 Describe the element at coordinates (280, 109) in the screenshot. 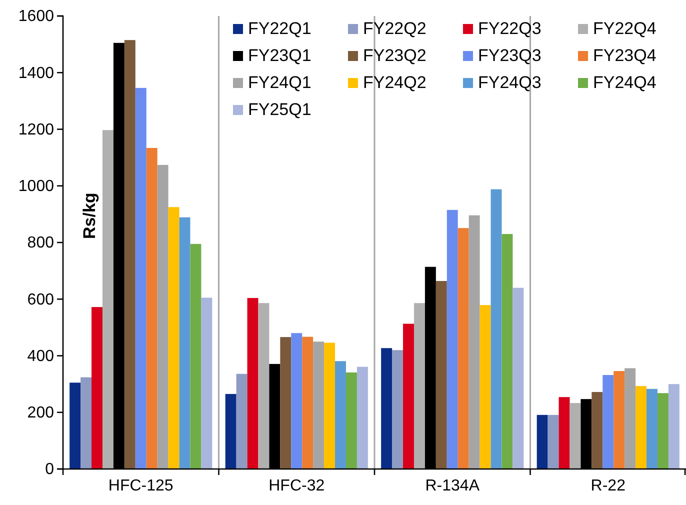

I see `legend-label: FY25Q1` at that location.